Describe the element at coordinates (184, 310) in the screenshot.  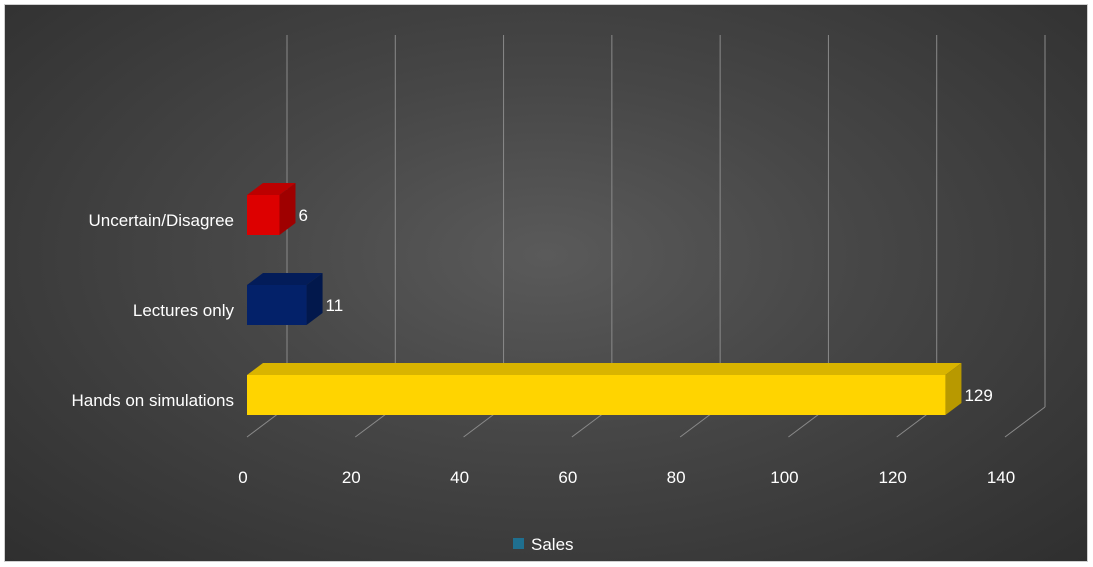
I see `category-label: Lectures only` at that location.